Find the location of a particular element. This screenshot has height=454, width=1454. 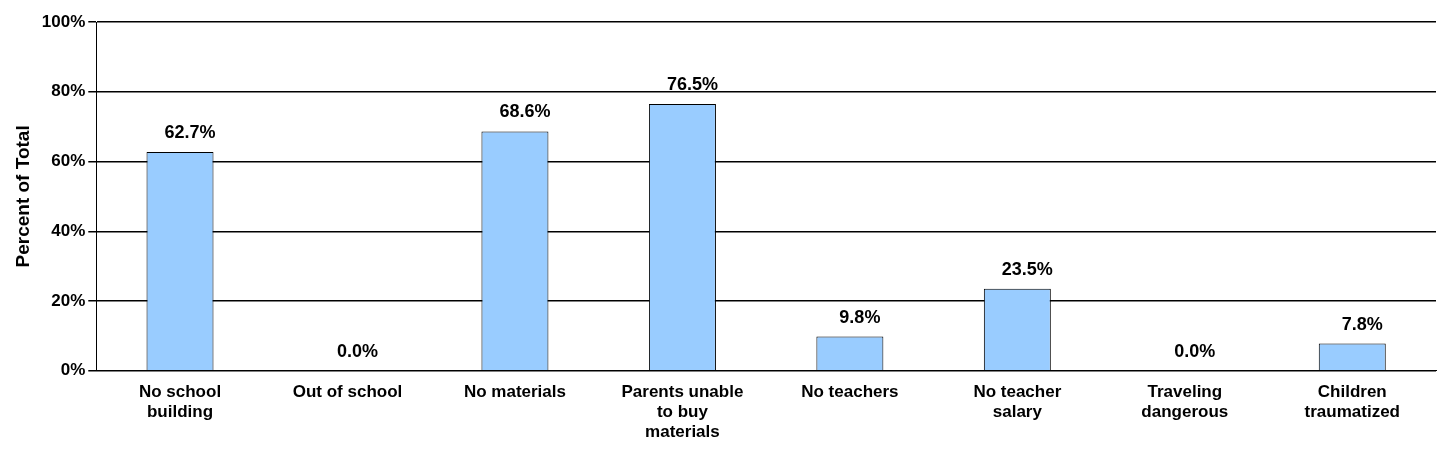

x-tick-label: Children traumatized is located at coordinates (1352, 401).